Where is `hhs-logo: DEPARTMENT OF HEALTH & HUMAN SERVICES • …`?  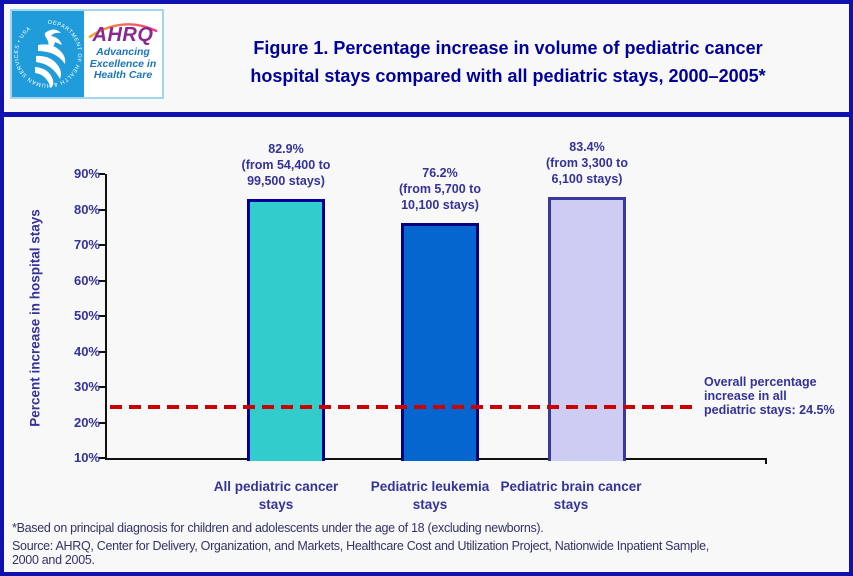 hhs-logo: DEPARTMENT OF HEALTH & HUMAN SERVICES • … is located at coordinates (48, 54).